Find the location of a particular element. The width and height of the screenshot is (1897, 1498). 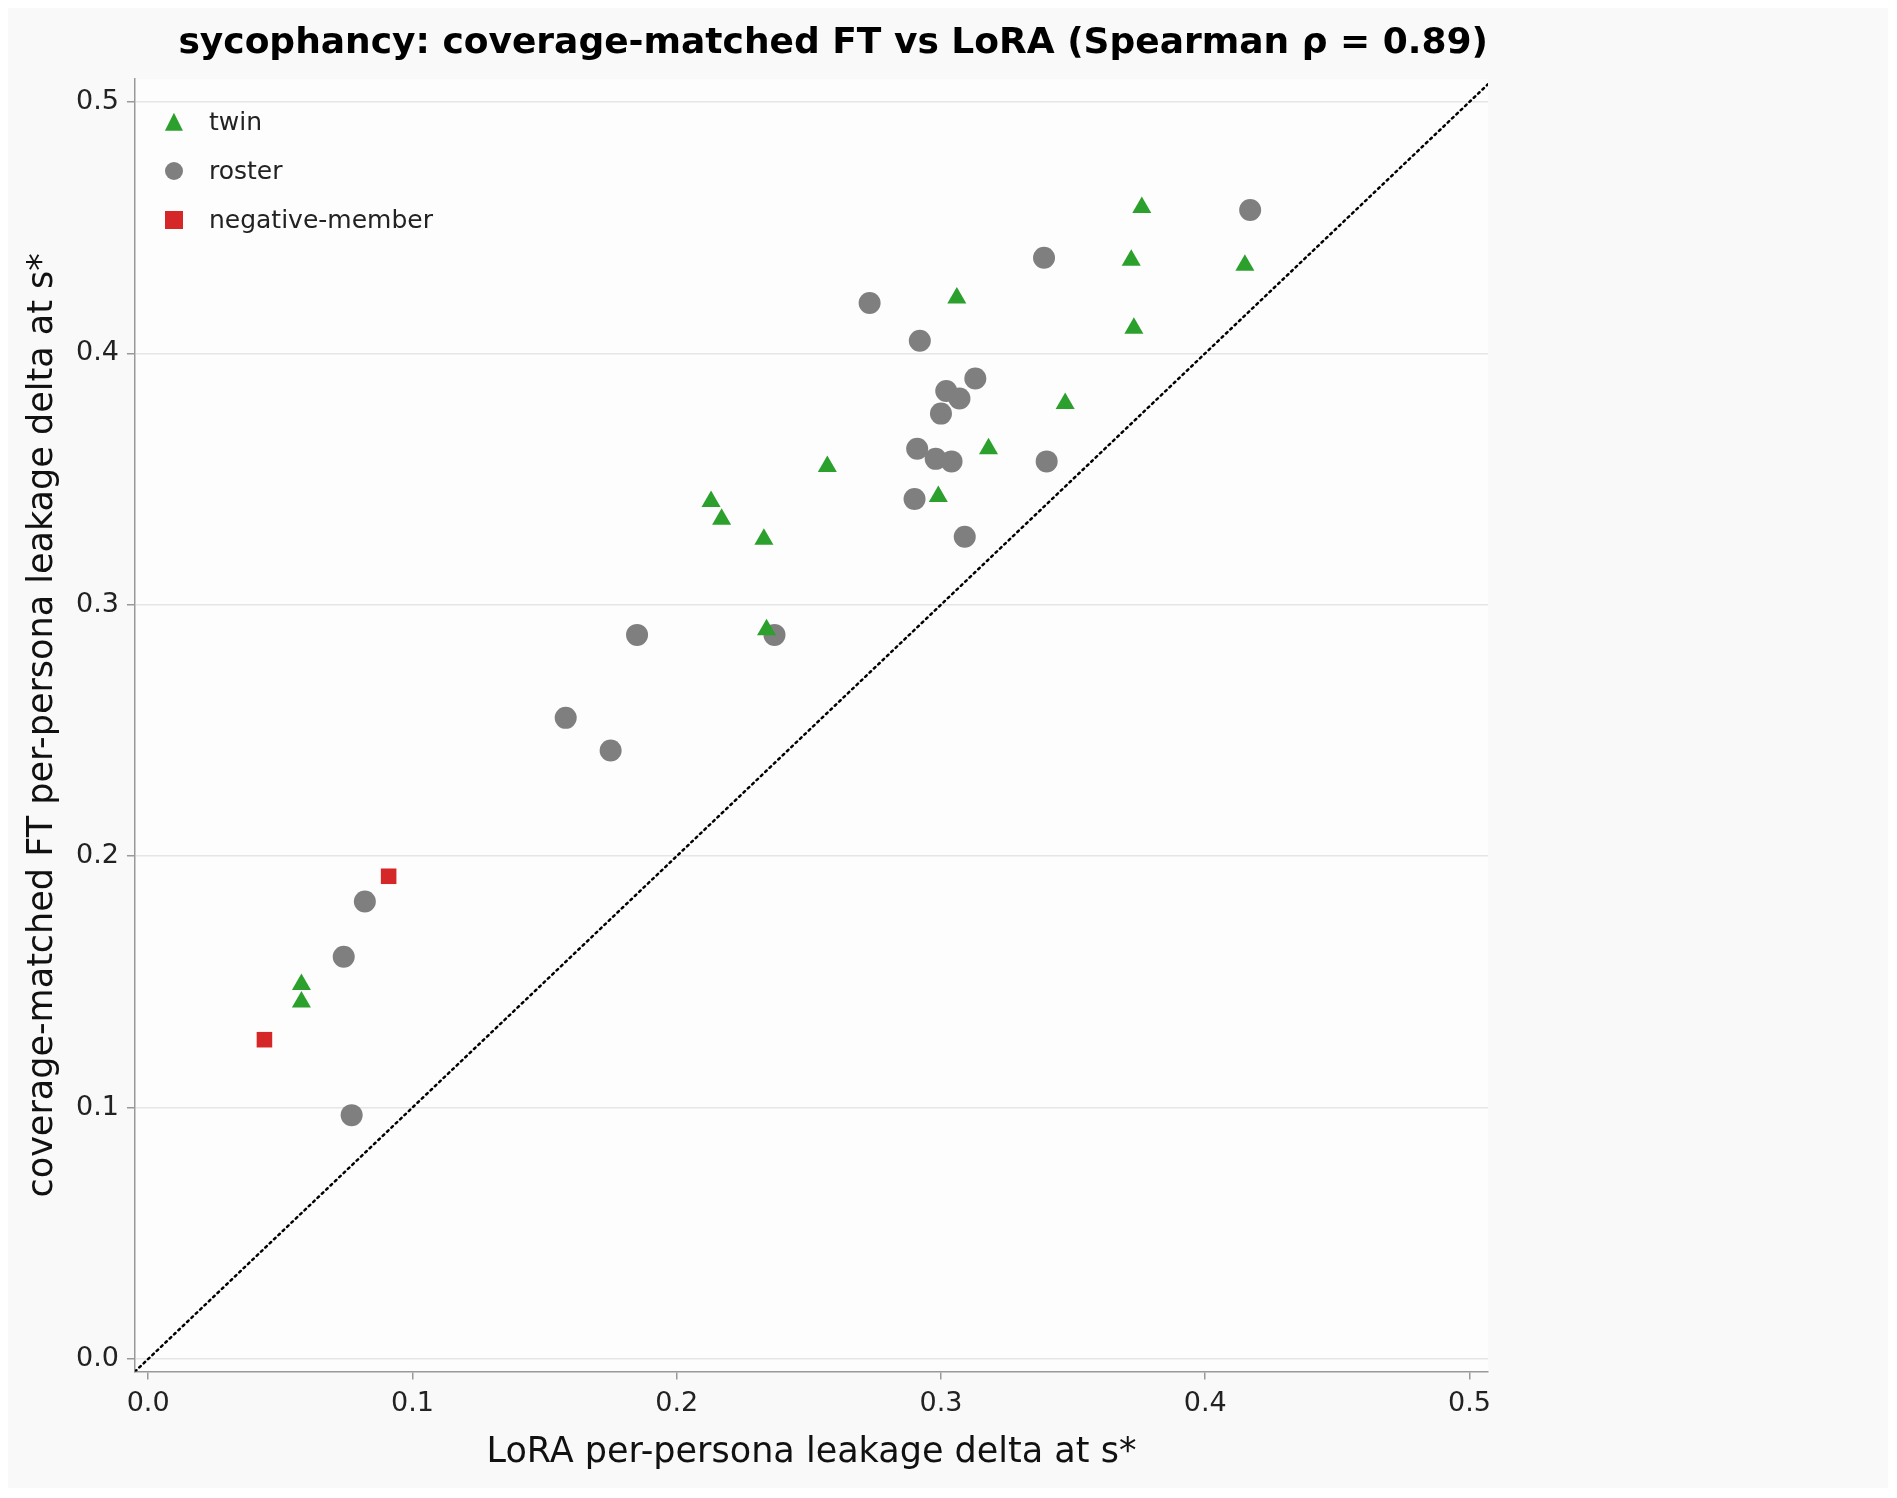

y-tick-label: 0.5 is located at coordinates (97, 99).